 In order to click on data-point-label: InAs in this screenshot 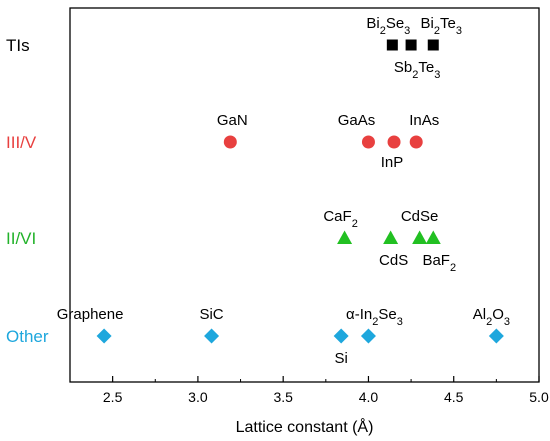, I will do `click(424, 120)`.